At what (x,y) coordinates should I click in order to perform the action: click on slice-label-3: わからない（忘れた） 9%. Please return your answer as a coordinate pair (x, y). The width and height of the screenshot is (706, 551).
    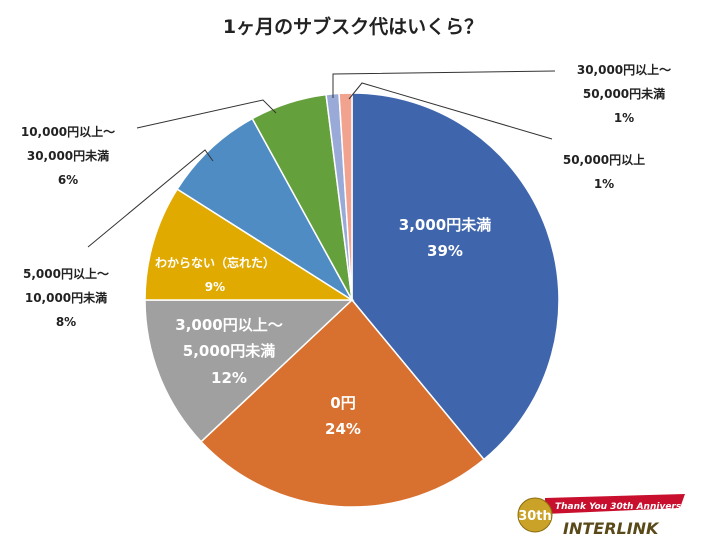
    Looking at the image, I should click on (215, 275).